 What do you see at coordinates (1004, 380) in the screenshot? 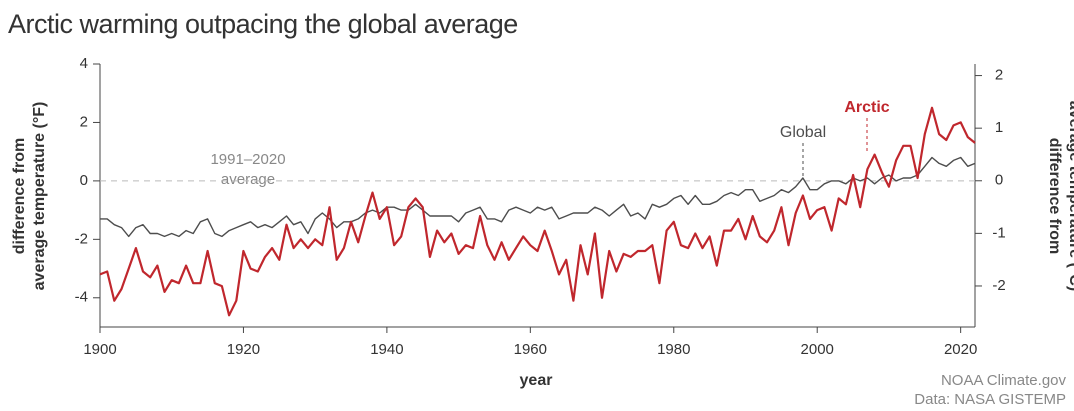
I see `source: NOAA Climate.gov` at bounding box center [1004, 380].